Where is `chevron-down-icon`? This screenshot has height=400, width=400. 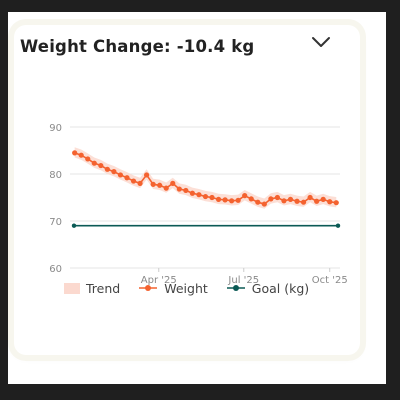
chevron-down-icon is located at coordinates (321, 42).